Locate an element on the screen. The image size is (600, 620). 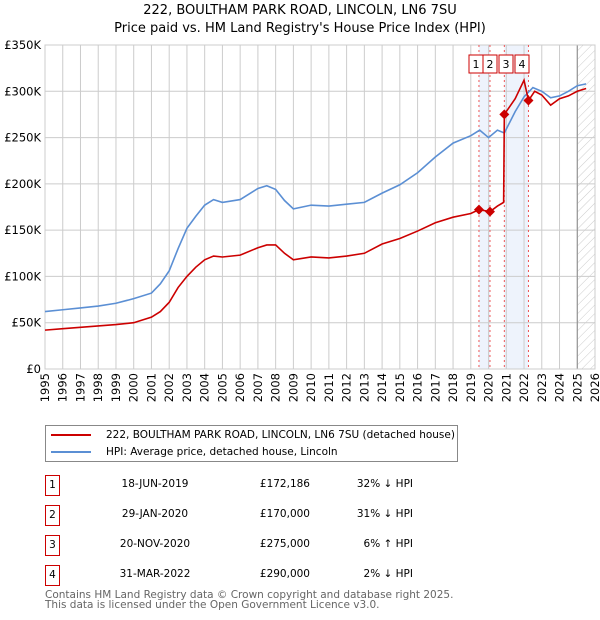
x-tick-label: 2024 is located at coordinates (560, 387).